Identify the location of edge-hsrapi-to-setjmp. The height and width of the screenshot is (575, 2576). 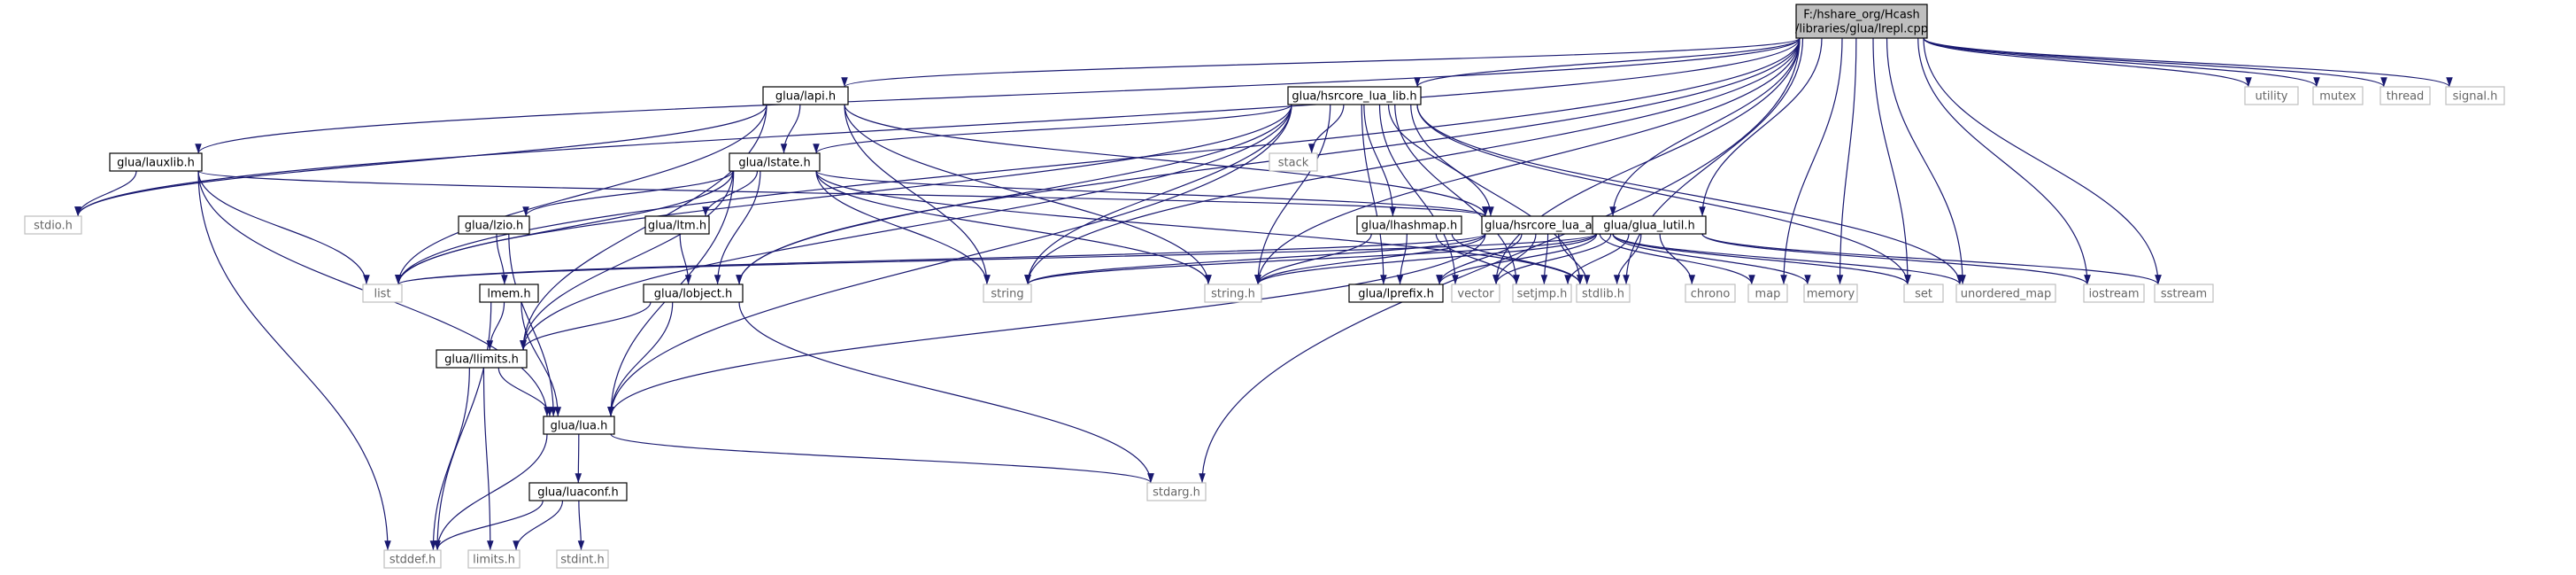
(1544, 259).